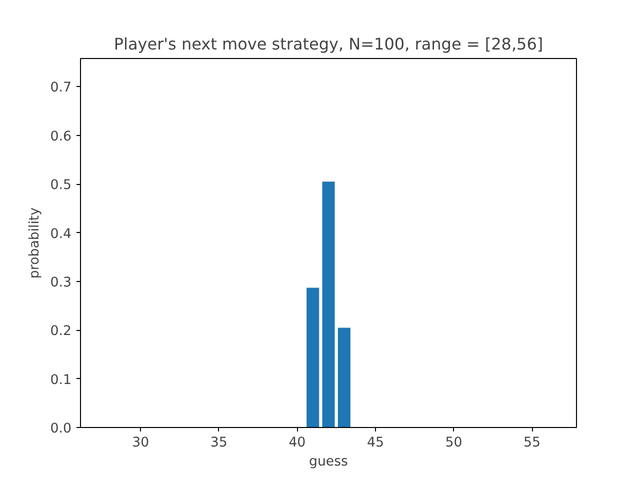  I want to click on y-tick-label: 0.7, so click(61, 88).